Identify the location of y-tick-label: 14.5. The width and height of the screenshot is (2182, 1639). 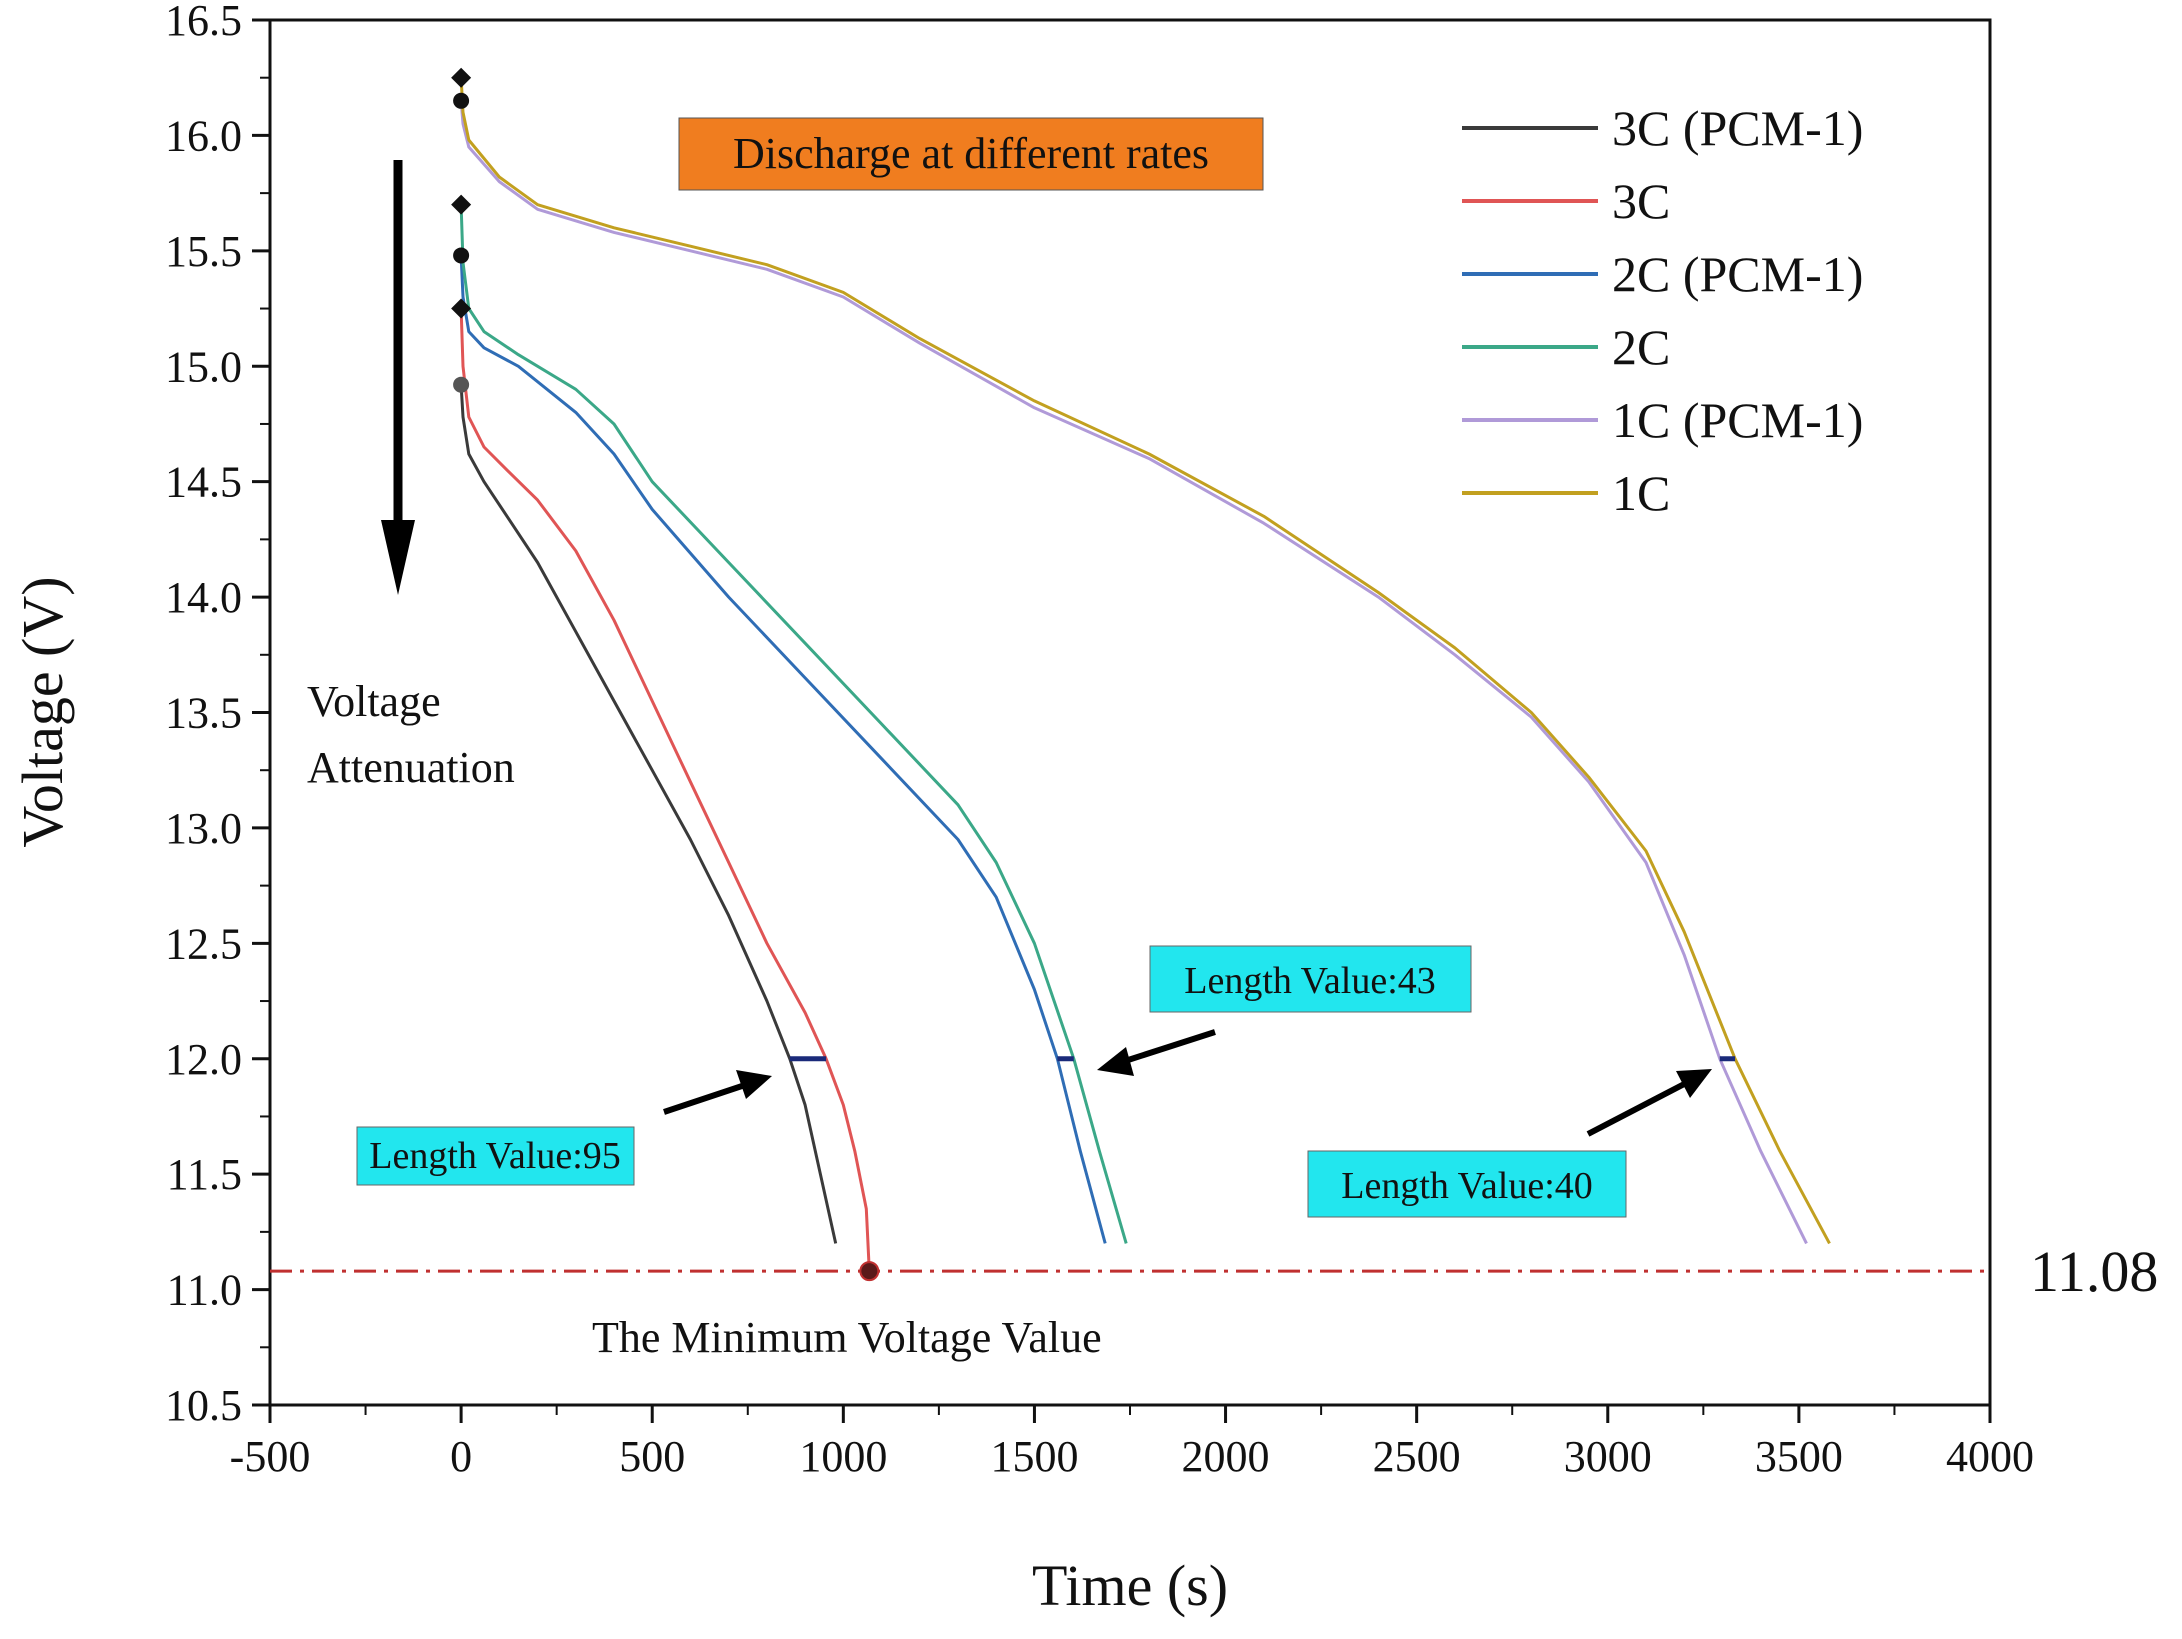
(203, 482).